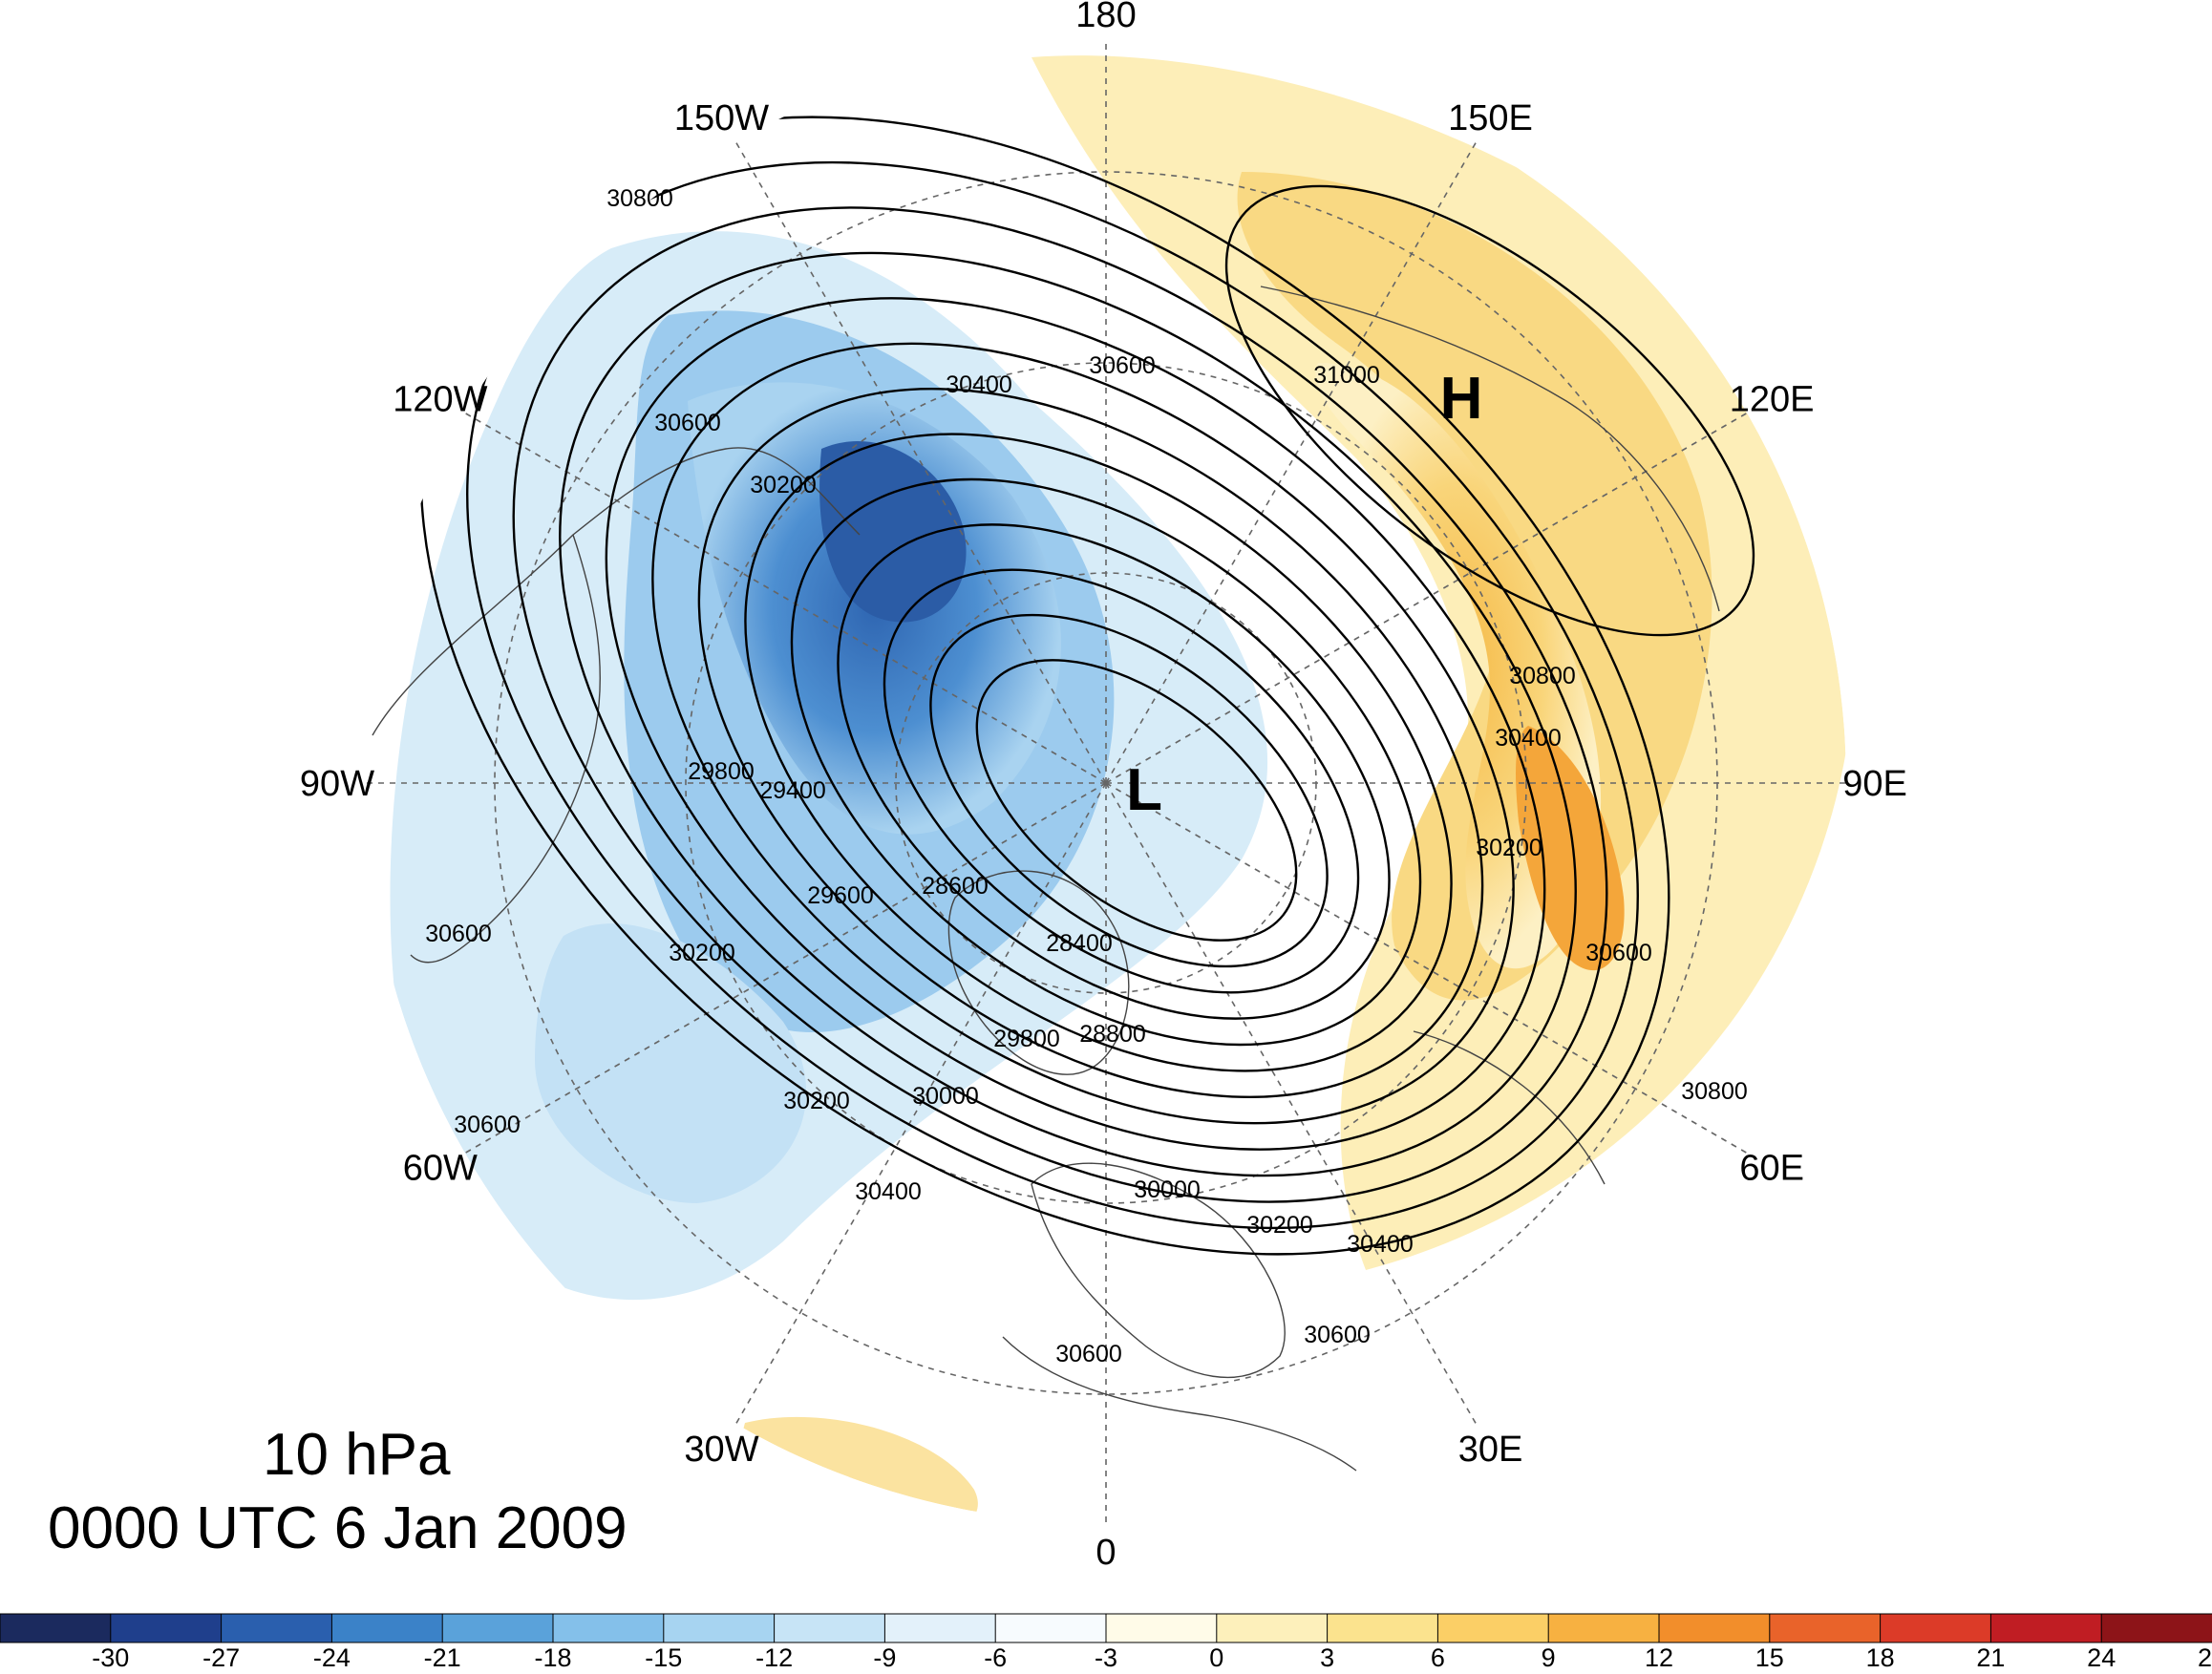  Describe the element at coordinates (1158, 1270) in the screenshot. I see `coastline-europe` at that location.